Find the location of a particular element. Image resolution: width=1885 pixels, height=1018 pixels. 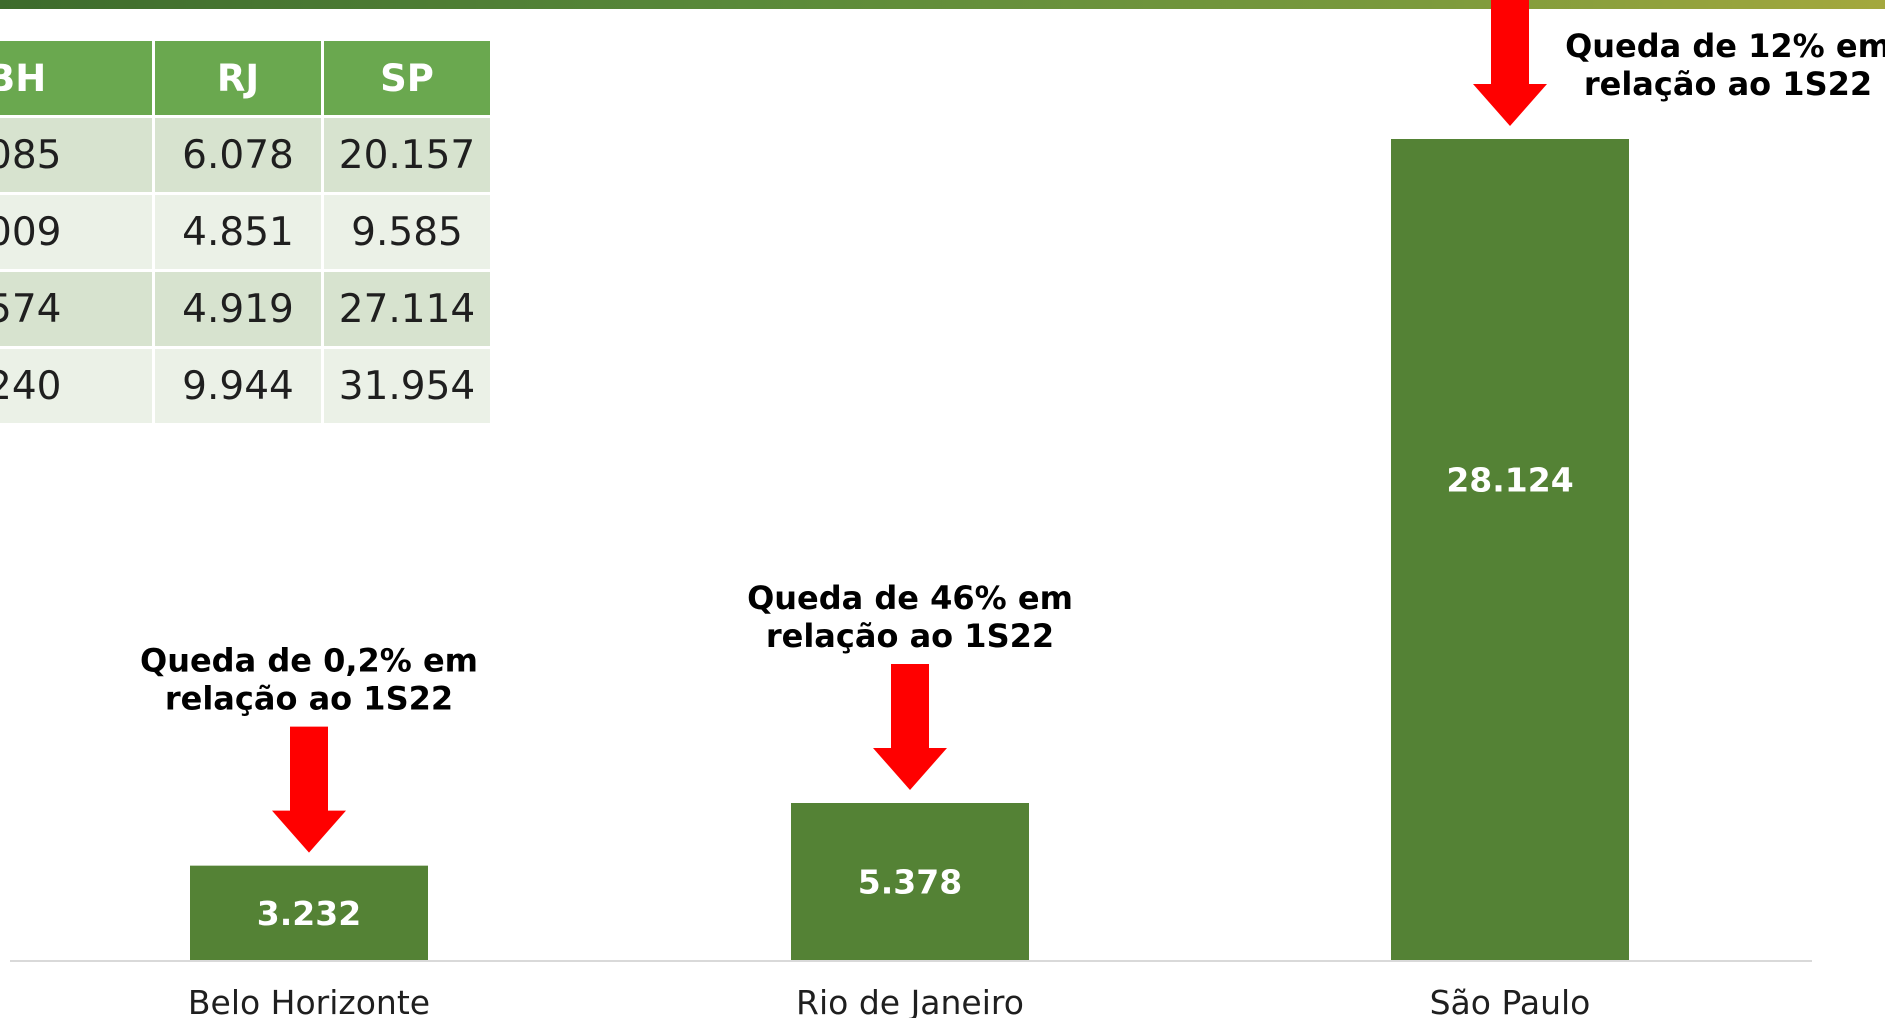

category-label-sao-paulo: São Paulo is located at coordinates (1510, 1000).